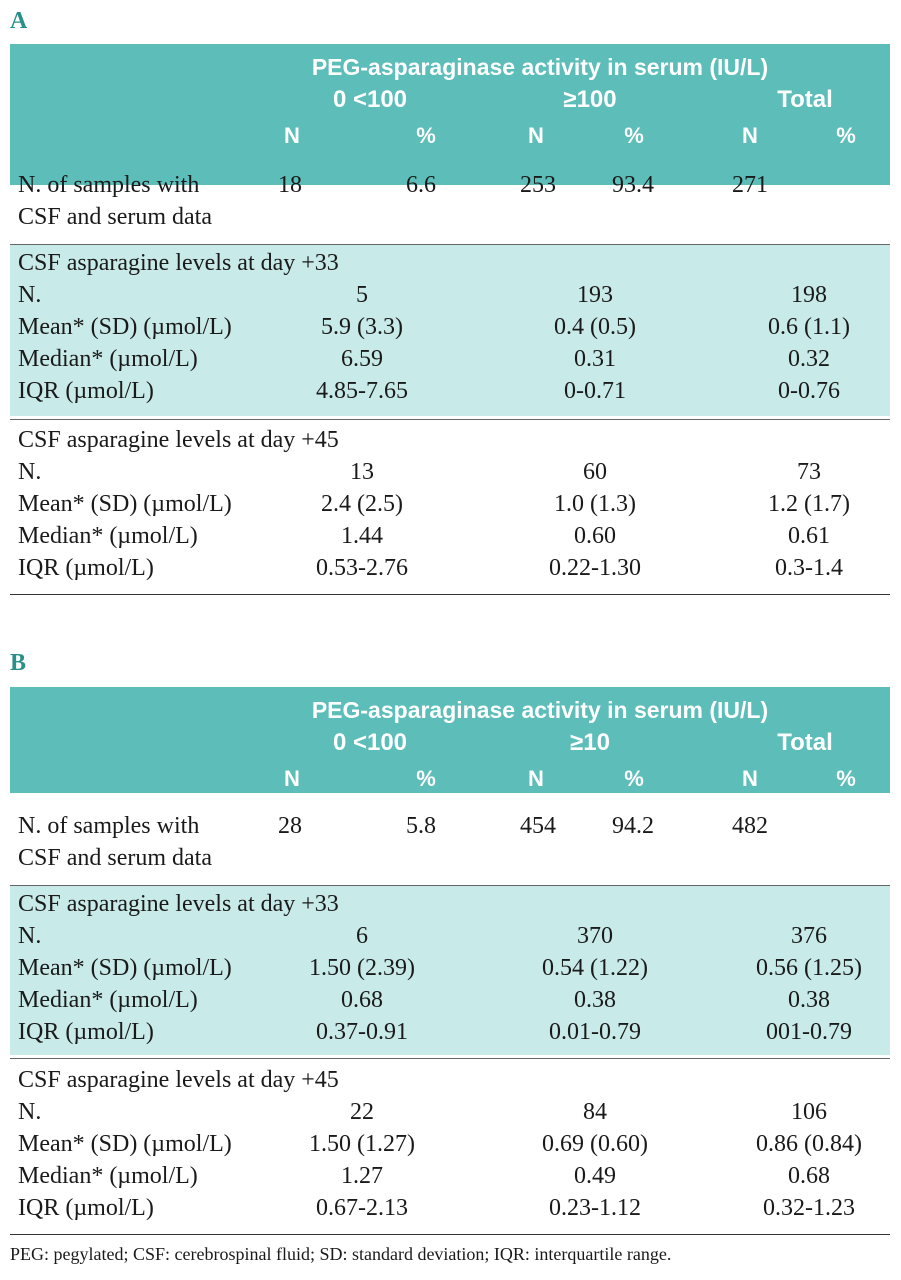 This screenshot has height=1280, width=901. Describe the element at coordinates (595, 327) in the screenshot. I see `row-value-high: 0.4 (0.5)` at that location.